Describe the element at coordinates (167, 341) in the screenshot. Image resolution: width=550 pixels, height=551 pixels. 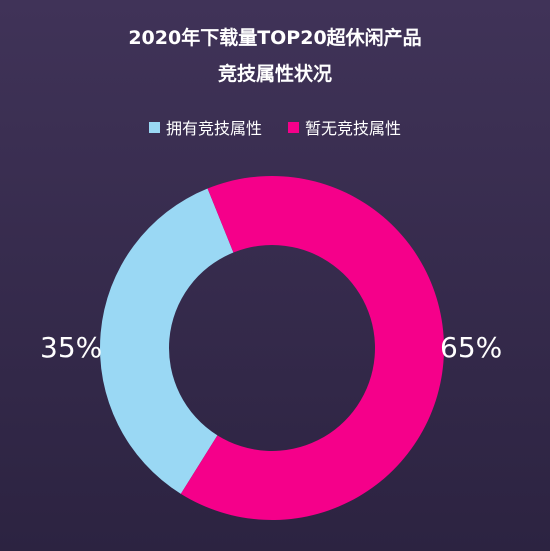
I see `slice-with-competitive` at that location.